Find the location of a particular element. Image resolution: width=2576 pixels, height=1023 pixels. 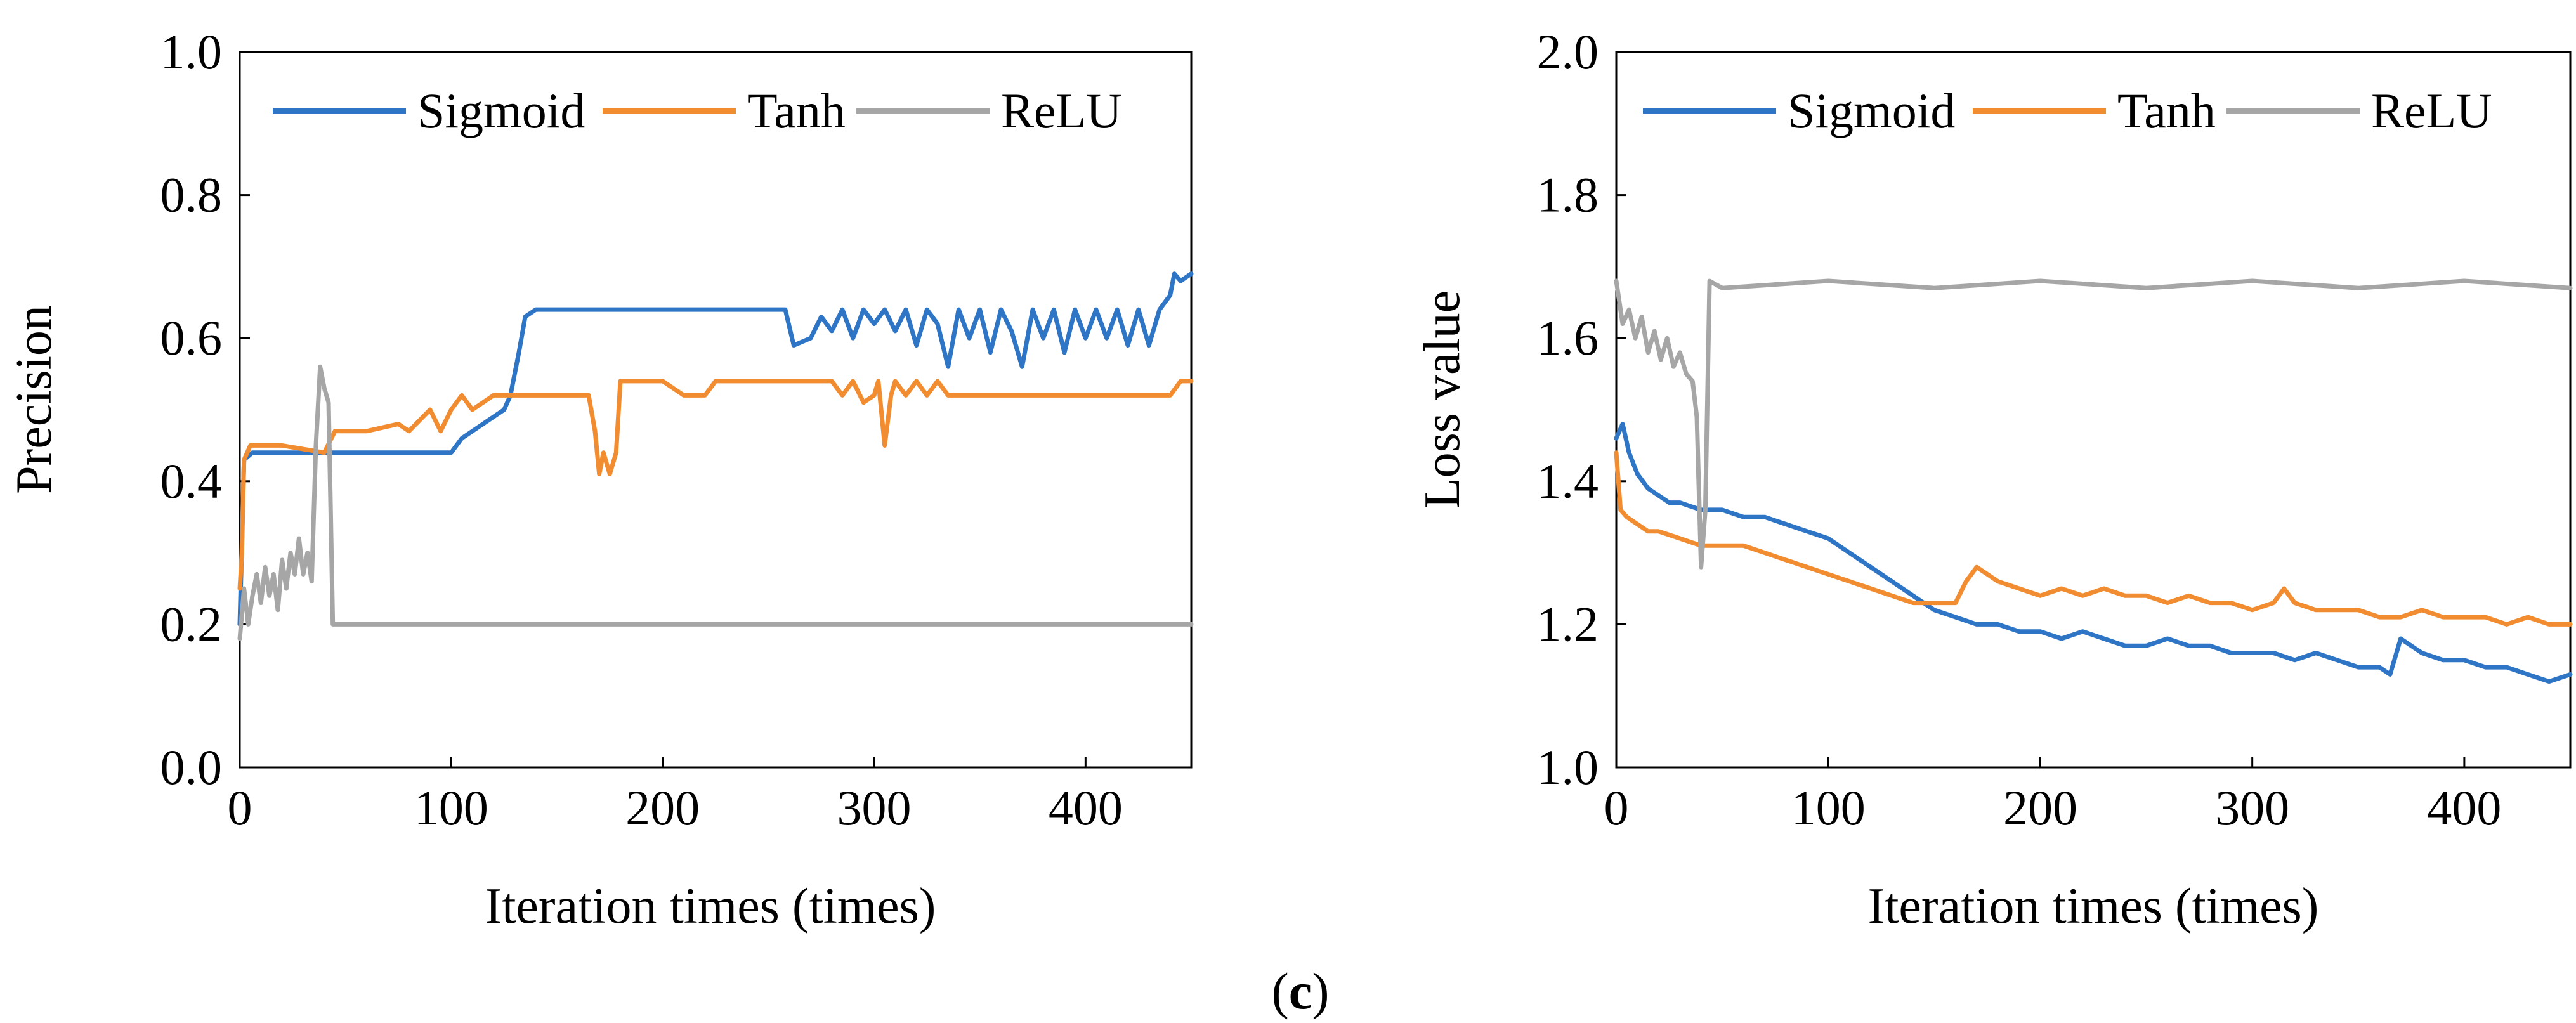

loss-y-tick-label: 1.0 is located at coordinates (1568, 767).